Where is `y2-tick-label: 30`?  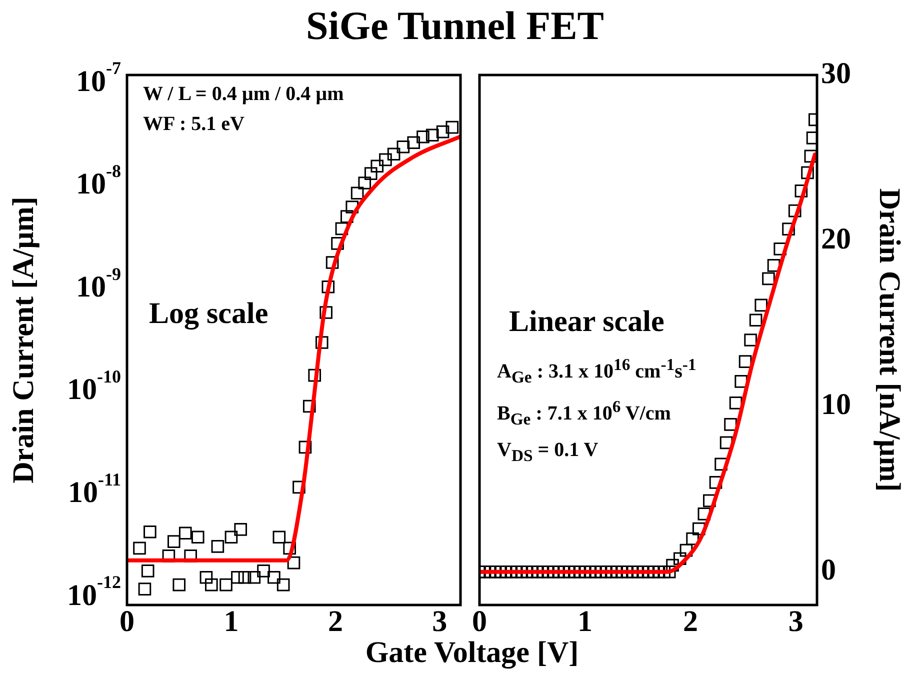
y2-tick-label: 30 is located at coordinates (836, 73).